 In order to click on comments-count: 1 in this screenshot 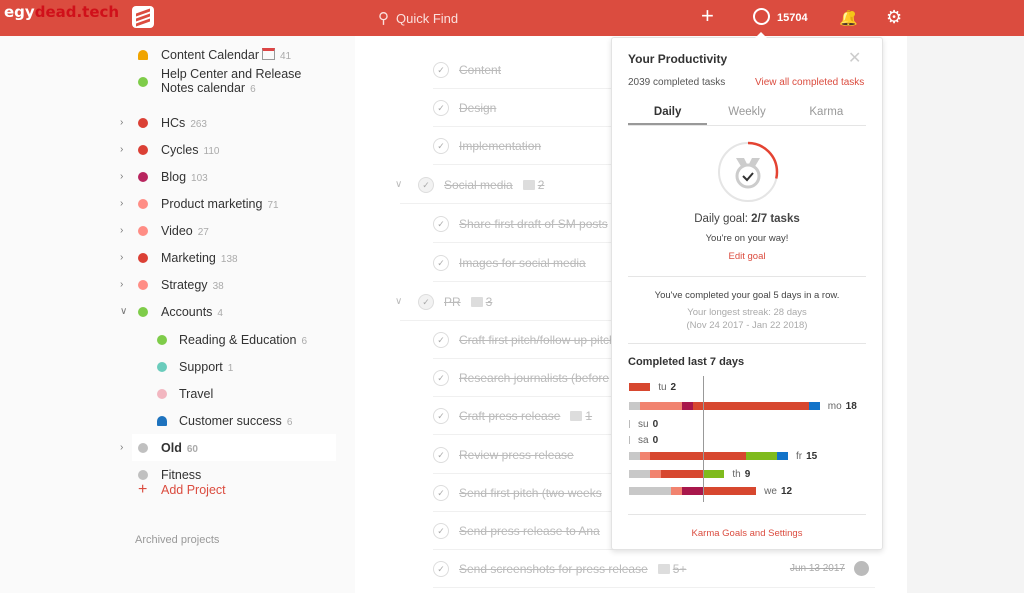, I will do `click(581, 416)`.